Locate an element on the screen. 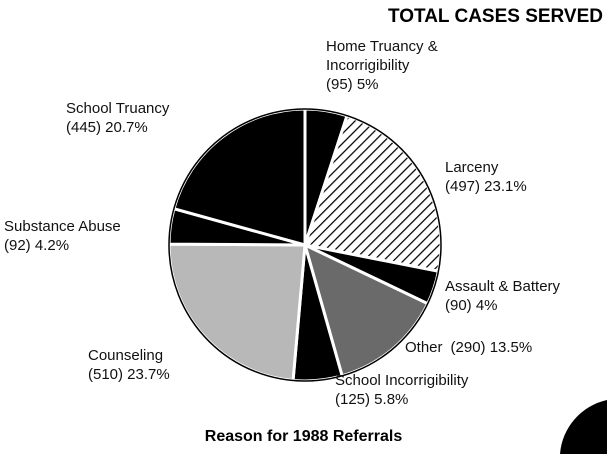  corner-blot is located at coordinates (583, 427).